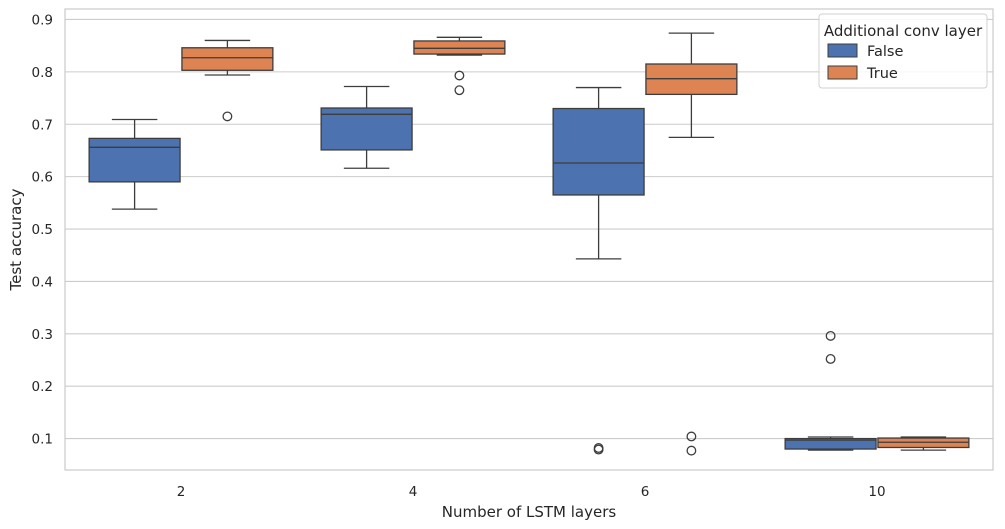 This screenshot has width=1005, height=529. What do you see at coordinates (413, 492) in the screenshot?
I see `x-tick-label: 4` at bounding box center [413, 492].